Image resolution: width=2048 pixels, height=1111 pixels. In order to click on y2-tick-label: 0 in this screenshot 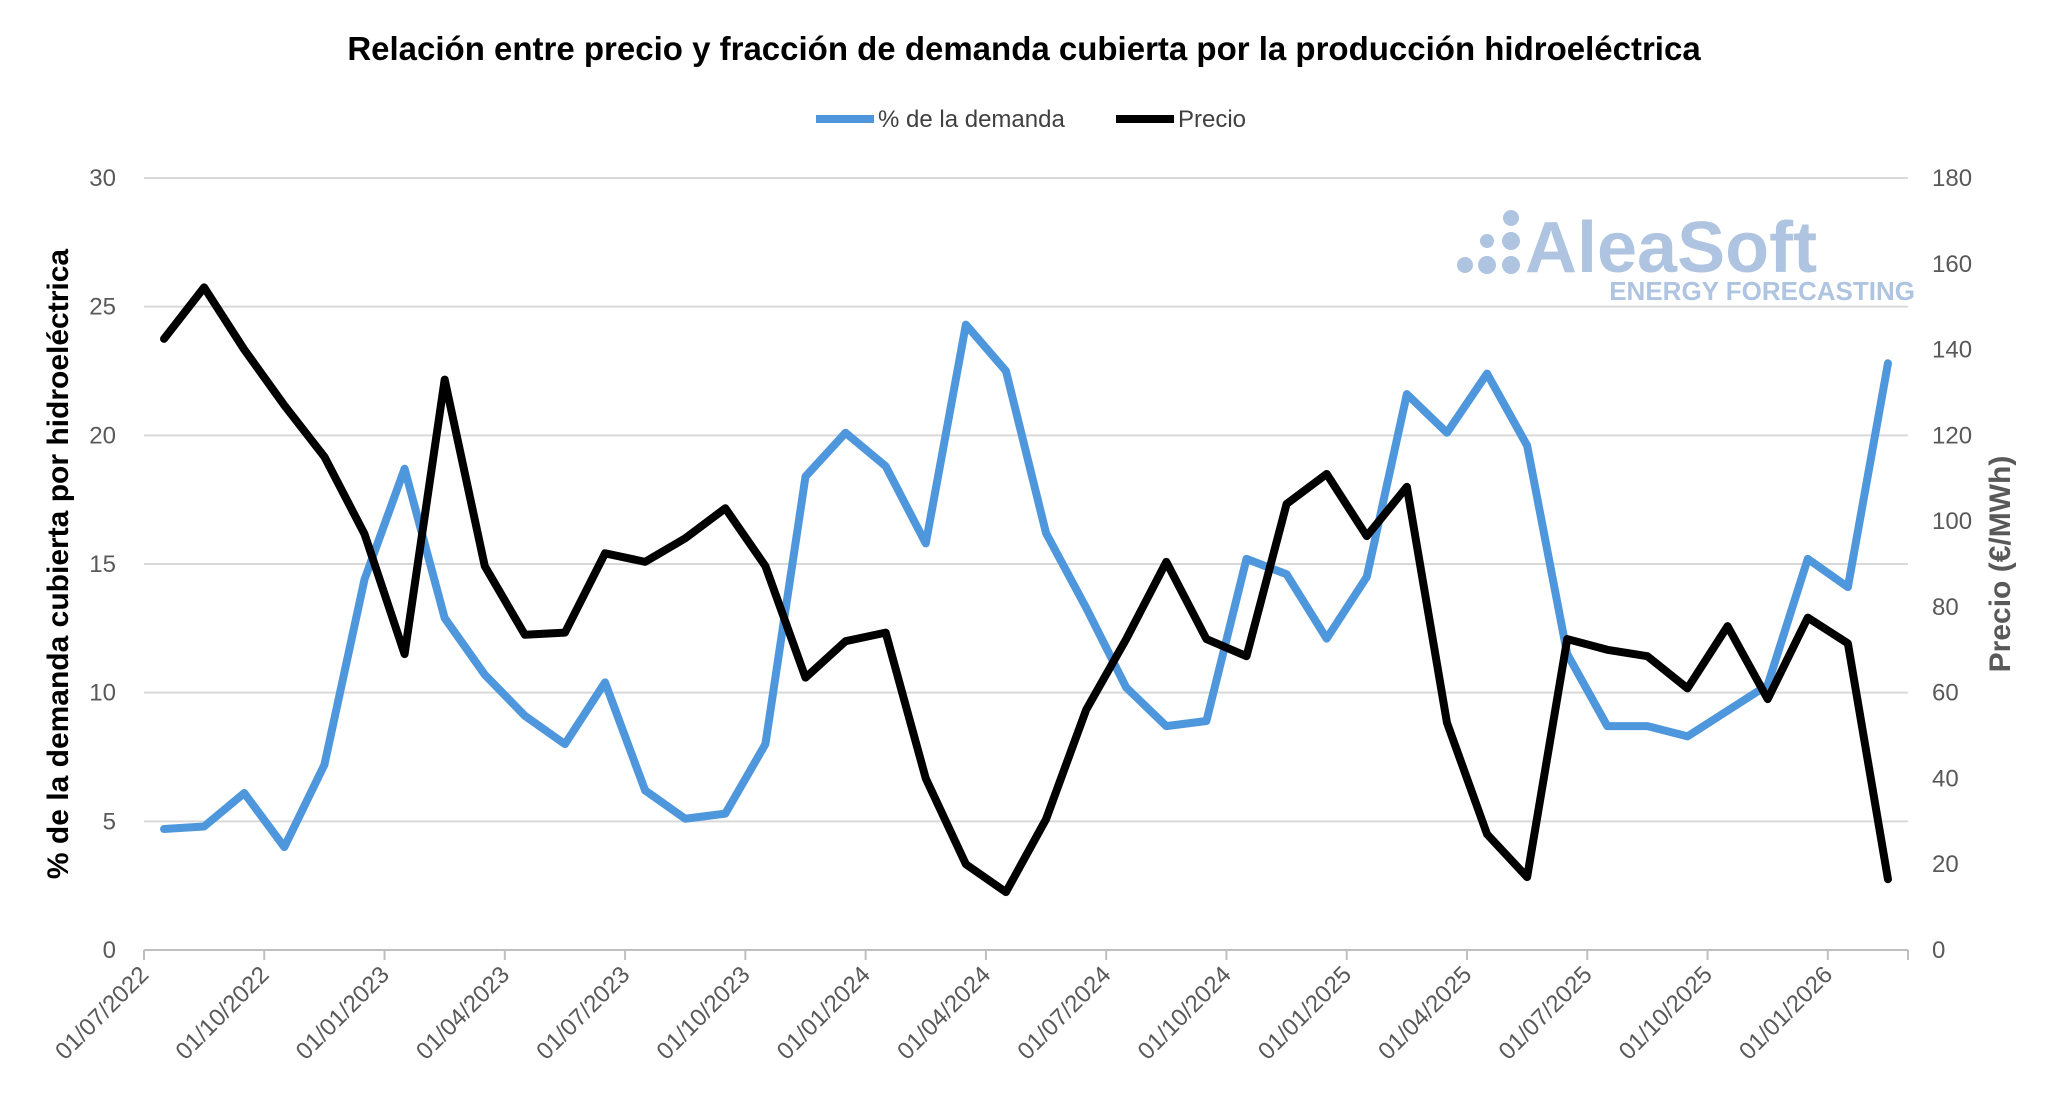, I will do `click(1938, 950)`.